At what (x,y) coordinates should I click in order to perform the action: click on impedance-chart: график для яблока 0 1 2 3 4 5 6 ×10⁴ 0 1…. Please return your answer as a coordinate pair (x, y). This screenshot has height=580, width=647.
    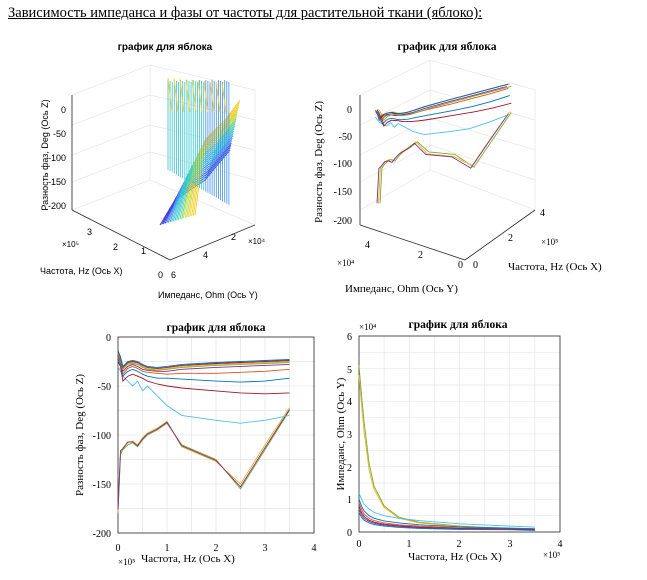
    Looking at the image, I should click on (449, 441).